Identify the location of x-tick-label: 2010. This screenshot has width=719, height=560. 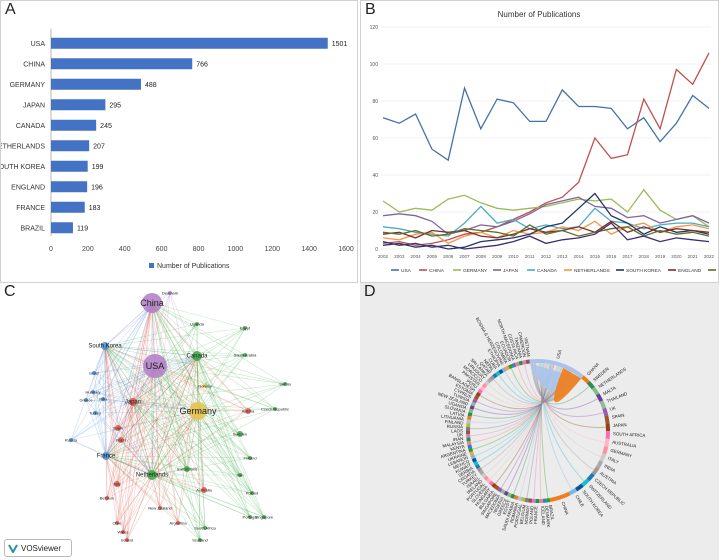
(513, 256).